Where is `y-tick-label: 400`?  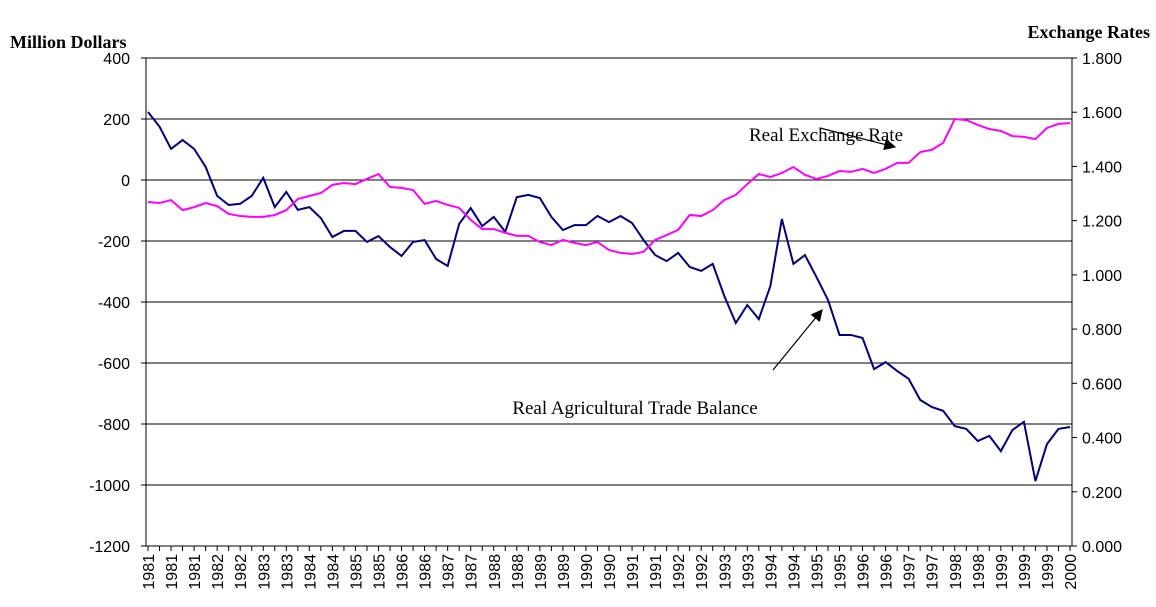
y-tick-label: 400 is located at coordinates (116, 59).